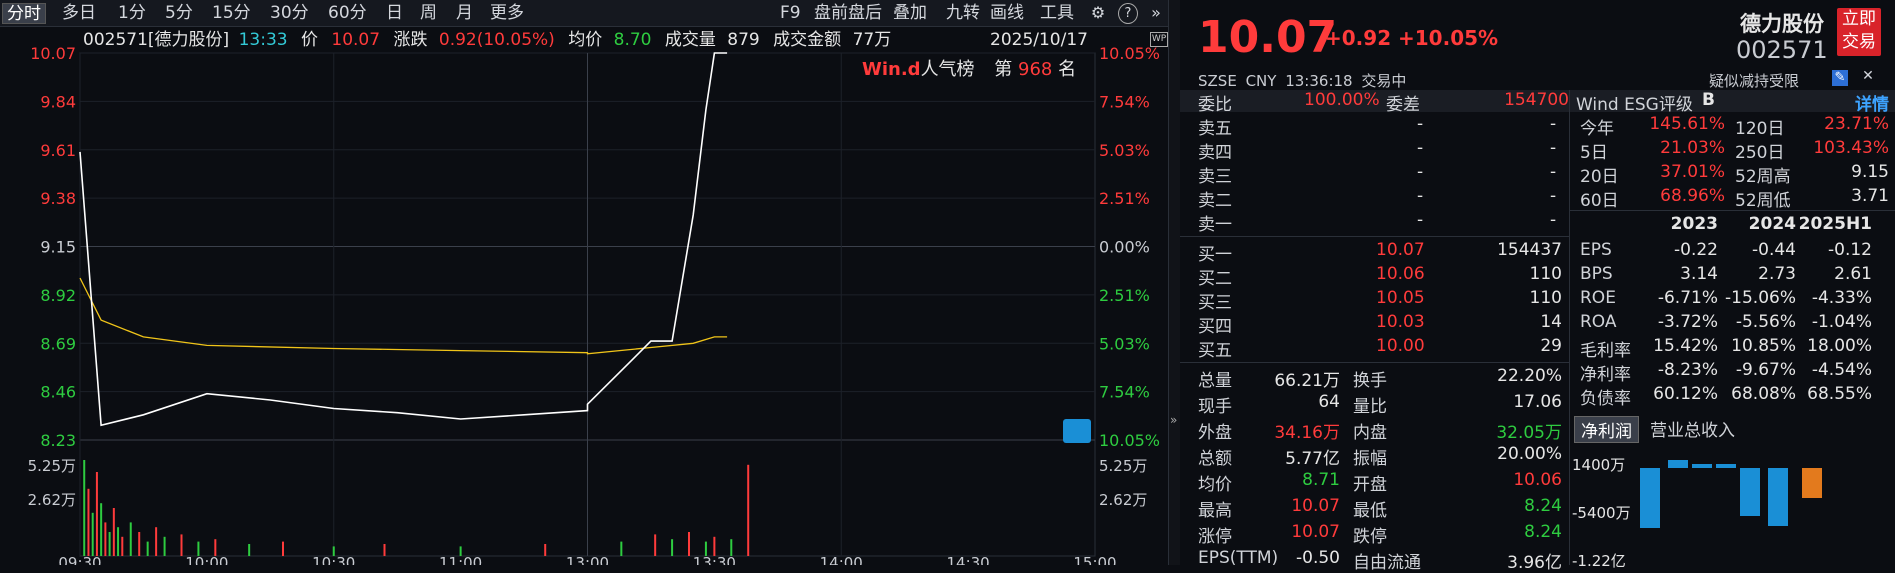 The width and height of the screenshot is (1895, 573). I want to click on fin-value: -0.22, so click(1696, 250).